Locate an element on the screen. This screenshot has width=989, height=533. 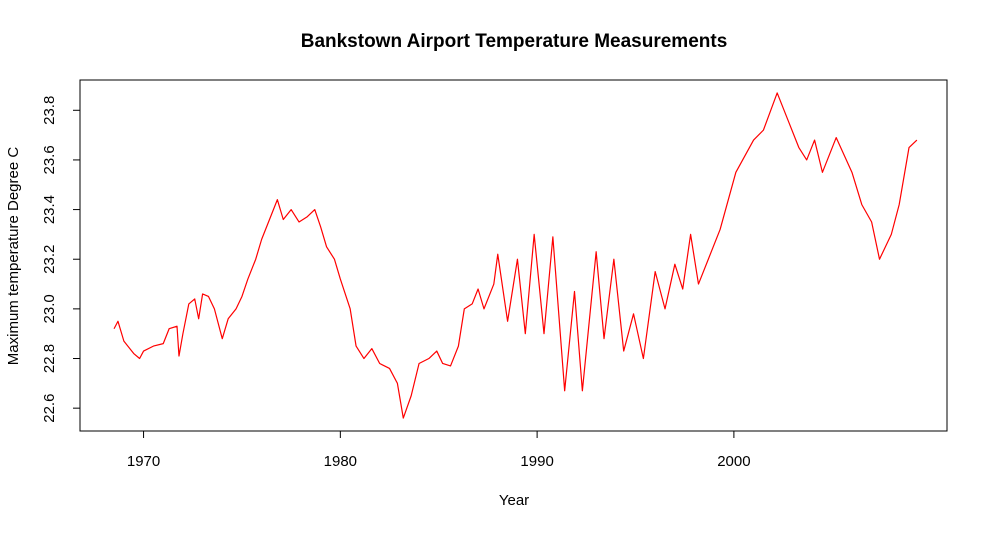
x-tick-label: 1980 is located at coordinates (340, 461).